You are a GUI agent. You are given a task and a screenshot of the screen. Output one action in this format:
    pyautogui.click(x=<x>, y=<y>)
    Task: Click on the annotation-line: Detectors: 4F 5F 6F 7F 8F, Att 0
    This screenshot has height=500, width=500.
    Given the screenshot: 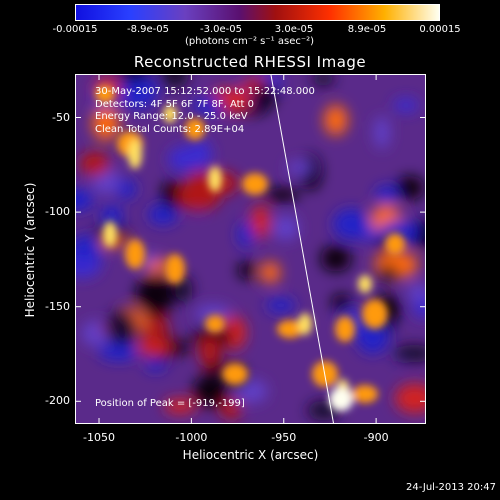 What is the action you would take?
    pyautogui.click(x=175, y=104)
    